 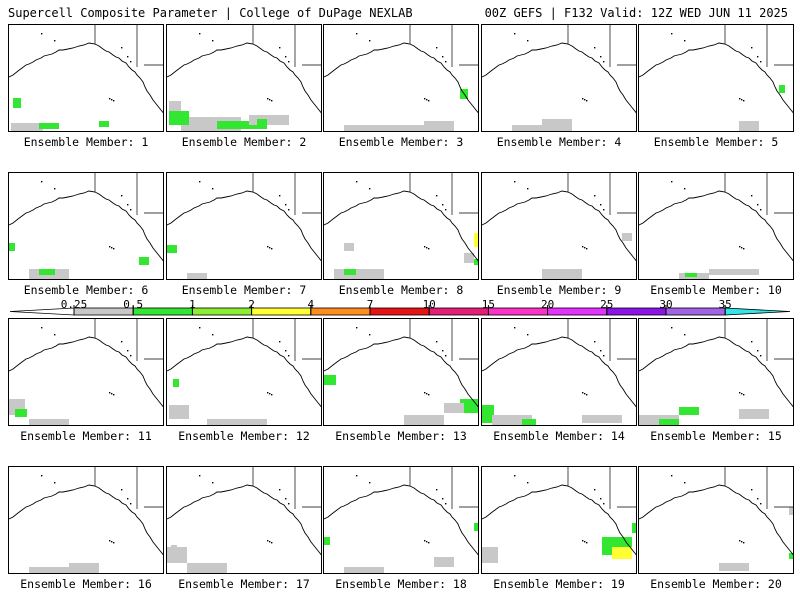 What do you see at coordinates (666, 304) in the screenshot?
I see `colorbar-label: 30` at bounding box center [666, 304].